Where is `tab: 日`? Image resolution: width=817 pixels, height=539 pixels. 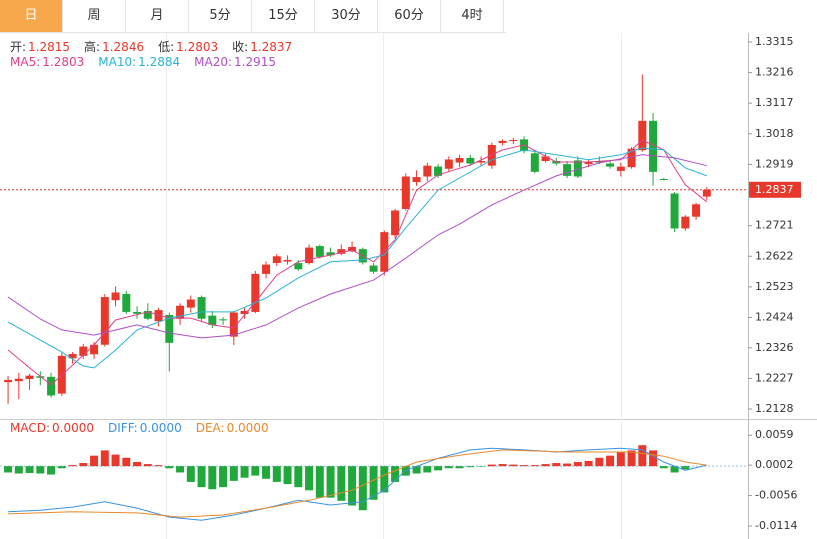 tab: 日 is located at coordinates (31, 16).